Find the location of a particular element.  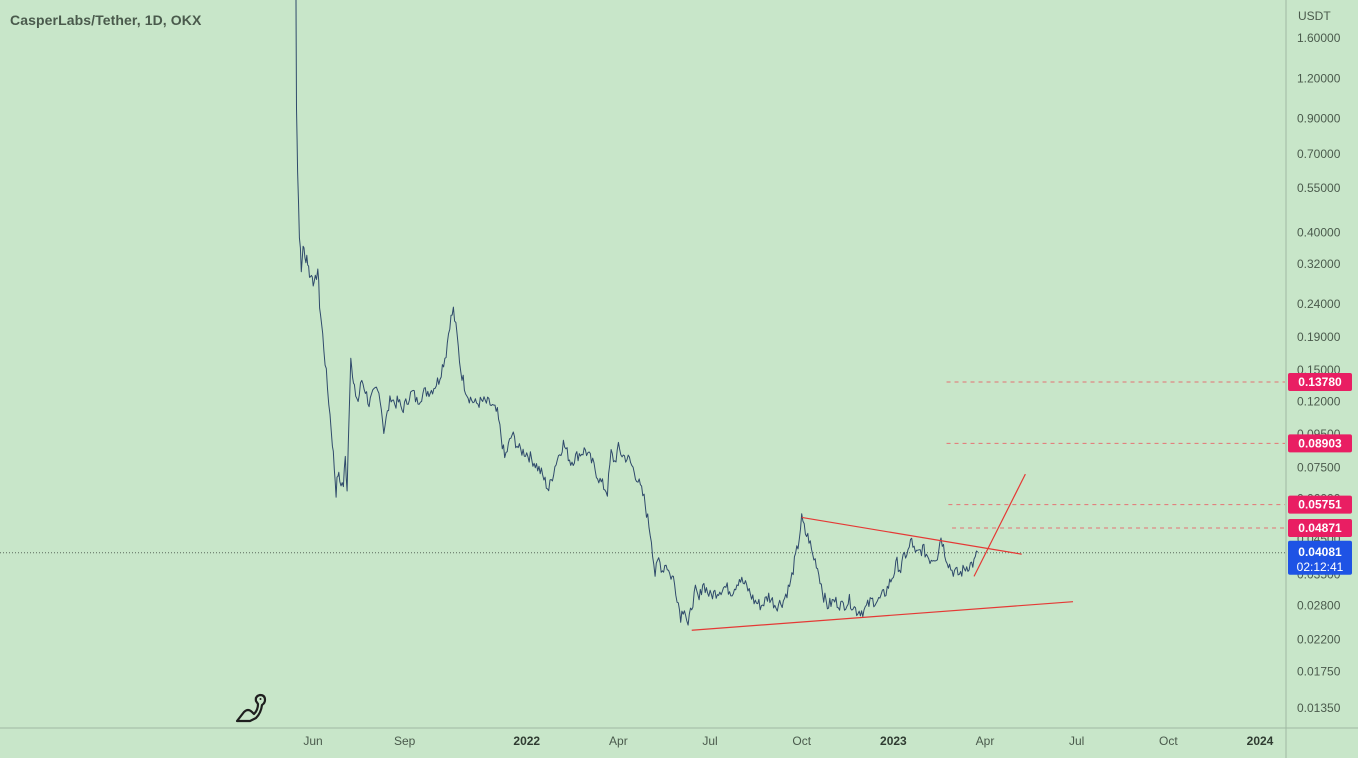

y-tick-label: 0.40000 is located at coordinates (1319, 233).